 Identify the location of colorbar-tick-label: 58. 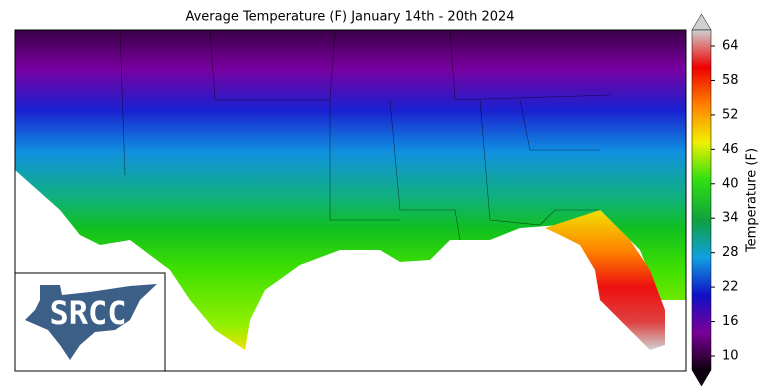
(730, 80).